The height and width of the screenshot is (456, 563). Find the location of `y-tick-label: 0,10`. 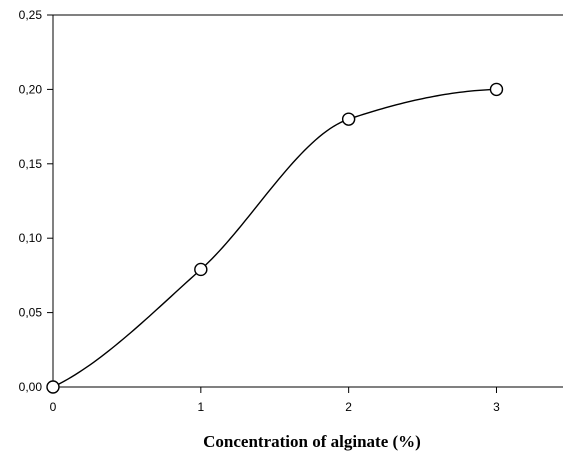

y-tick-label: 0,10 is located at coordinates (31, 238).